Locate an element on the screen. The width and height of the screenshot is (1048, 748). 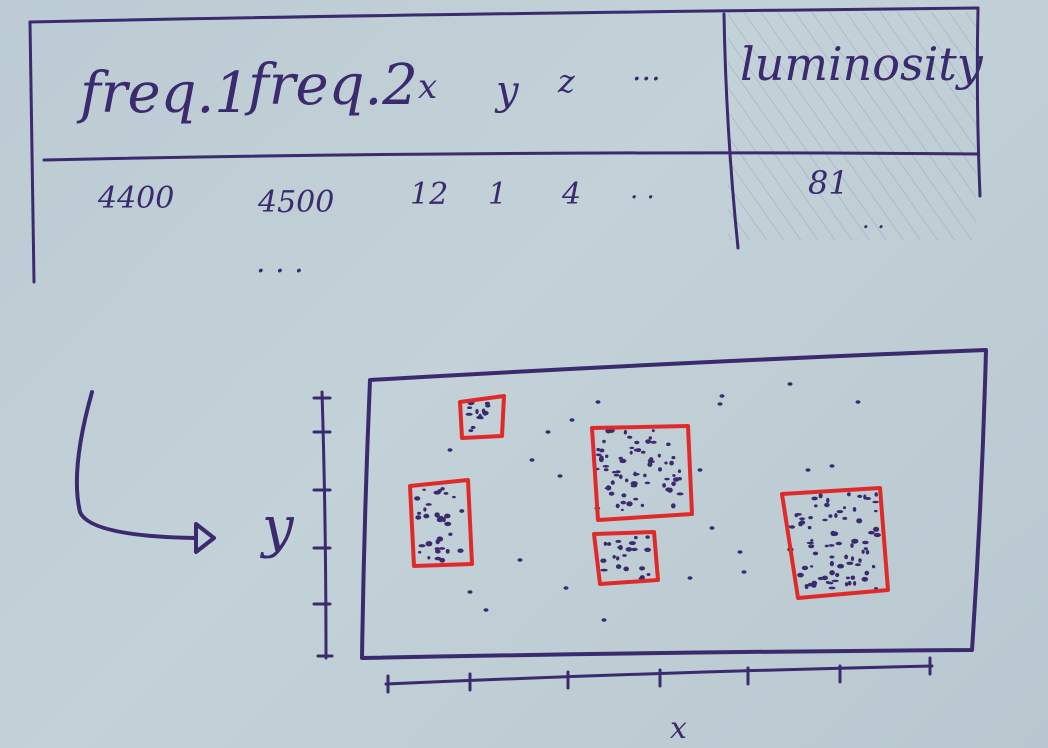
header-freq2: freq.2 is located at coordinates (331, 85).